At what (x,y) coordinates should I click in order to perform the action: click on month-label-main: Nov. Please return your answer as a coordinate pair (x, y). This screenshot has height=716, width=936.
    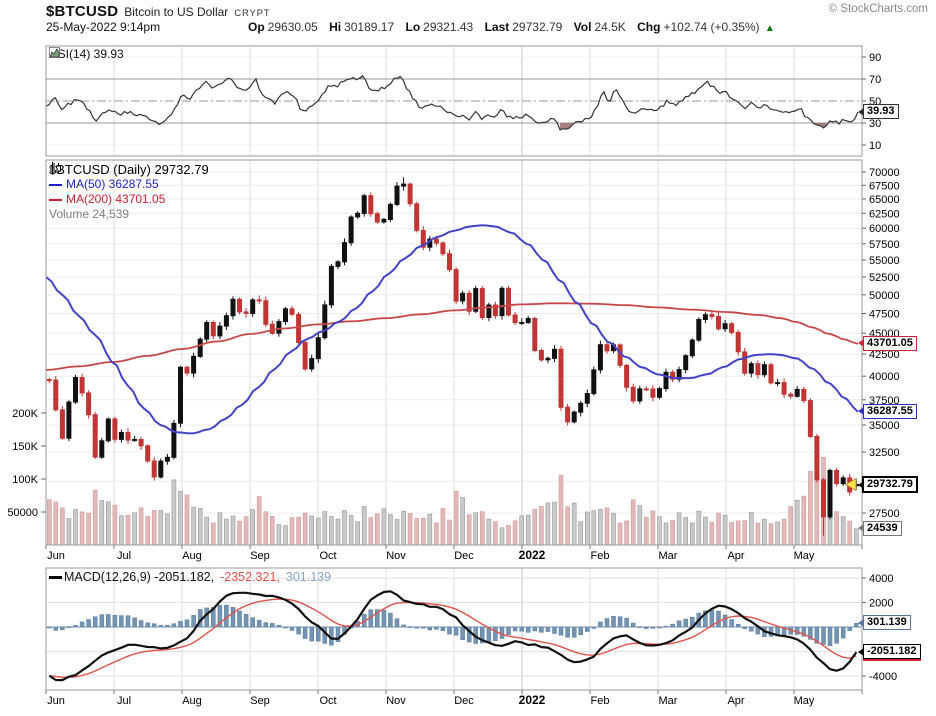
    Looking at the image, I should click on (396, 556).